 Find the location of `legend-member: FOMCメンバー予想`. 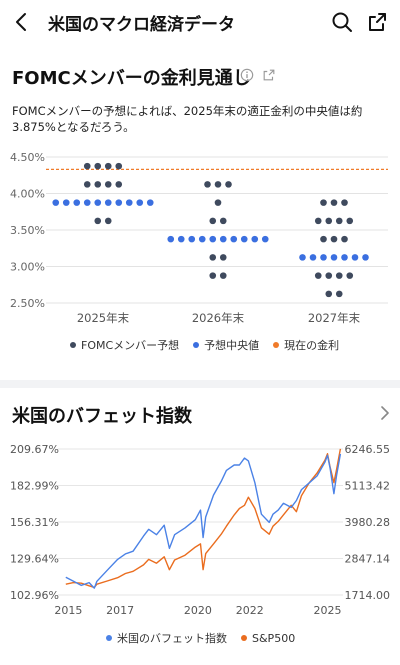

legend-member: FOMCメンバー予想 is located at coordinates (124, 345).